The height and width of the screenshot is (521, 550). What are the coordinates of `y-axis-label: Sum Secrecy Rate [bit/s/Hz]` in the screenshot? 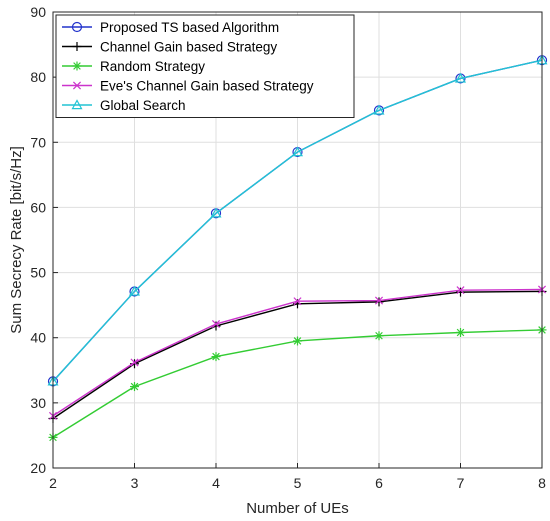 It's located at (16, 240).